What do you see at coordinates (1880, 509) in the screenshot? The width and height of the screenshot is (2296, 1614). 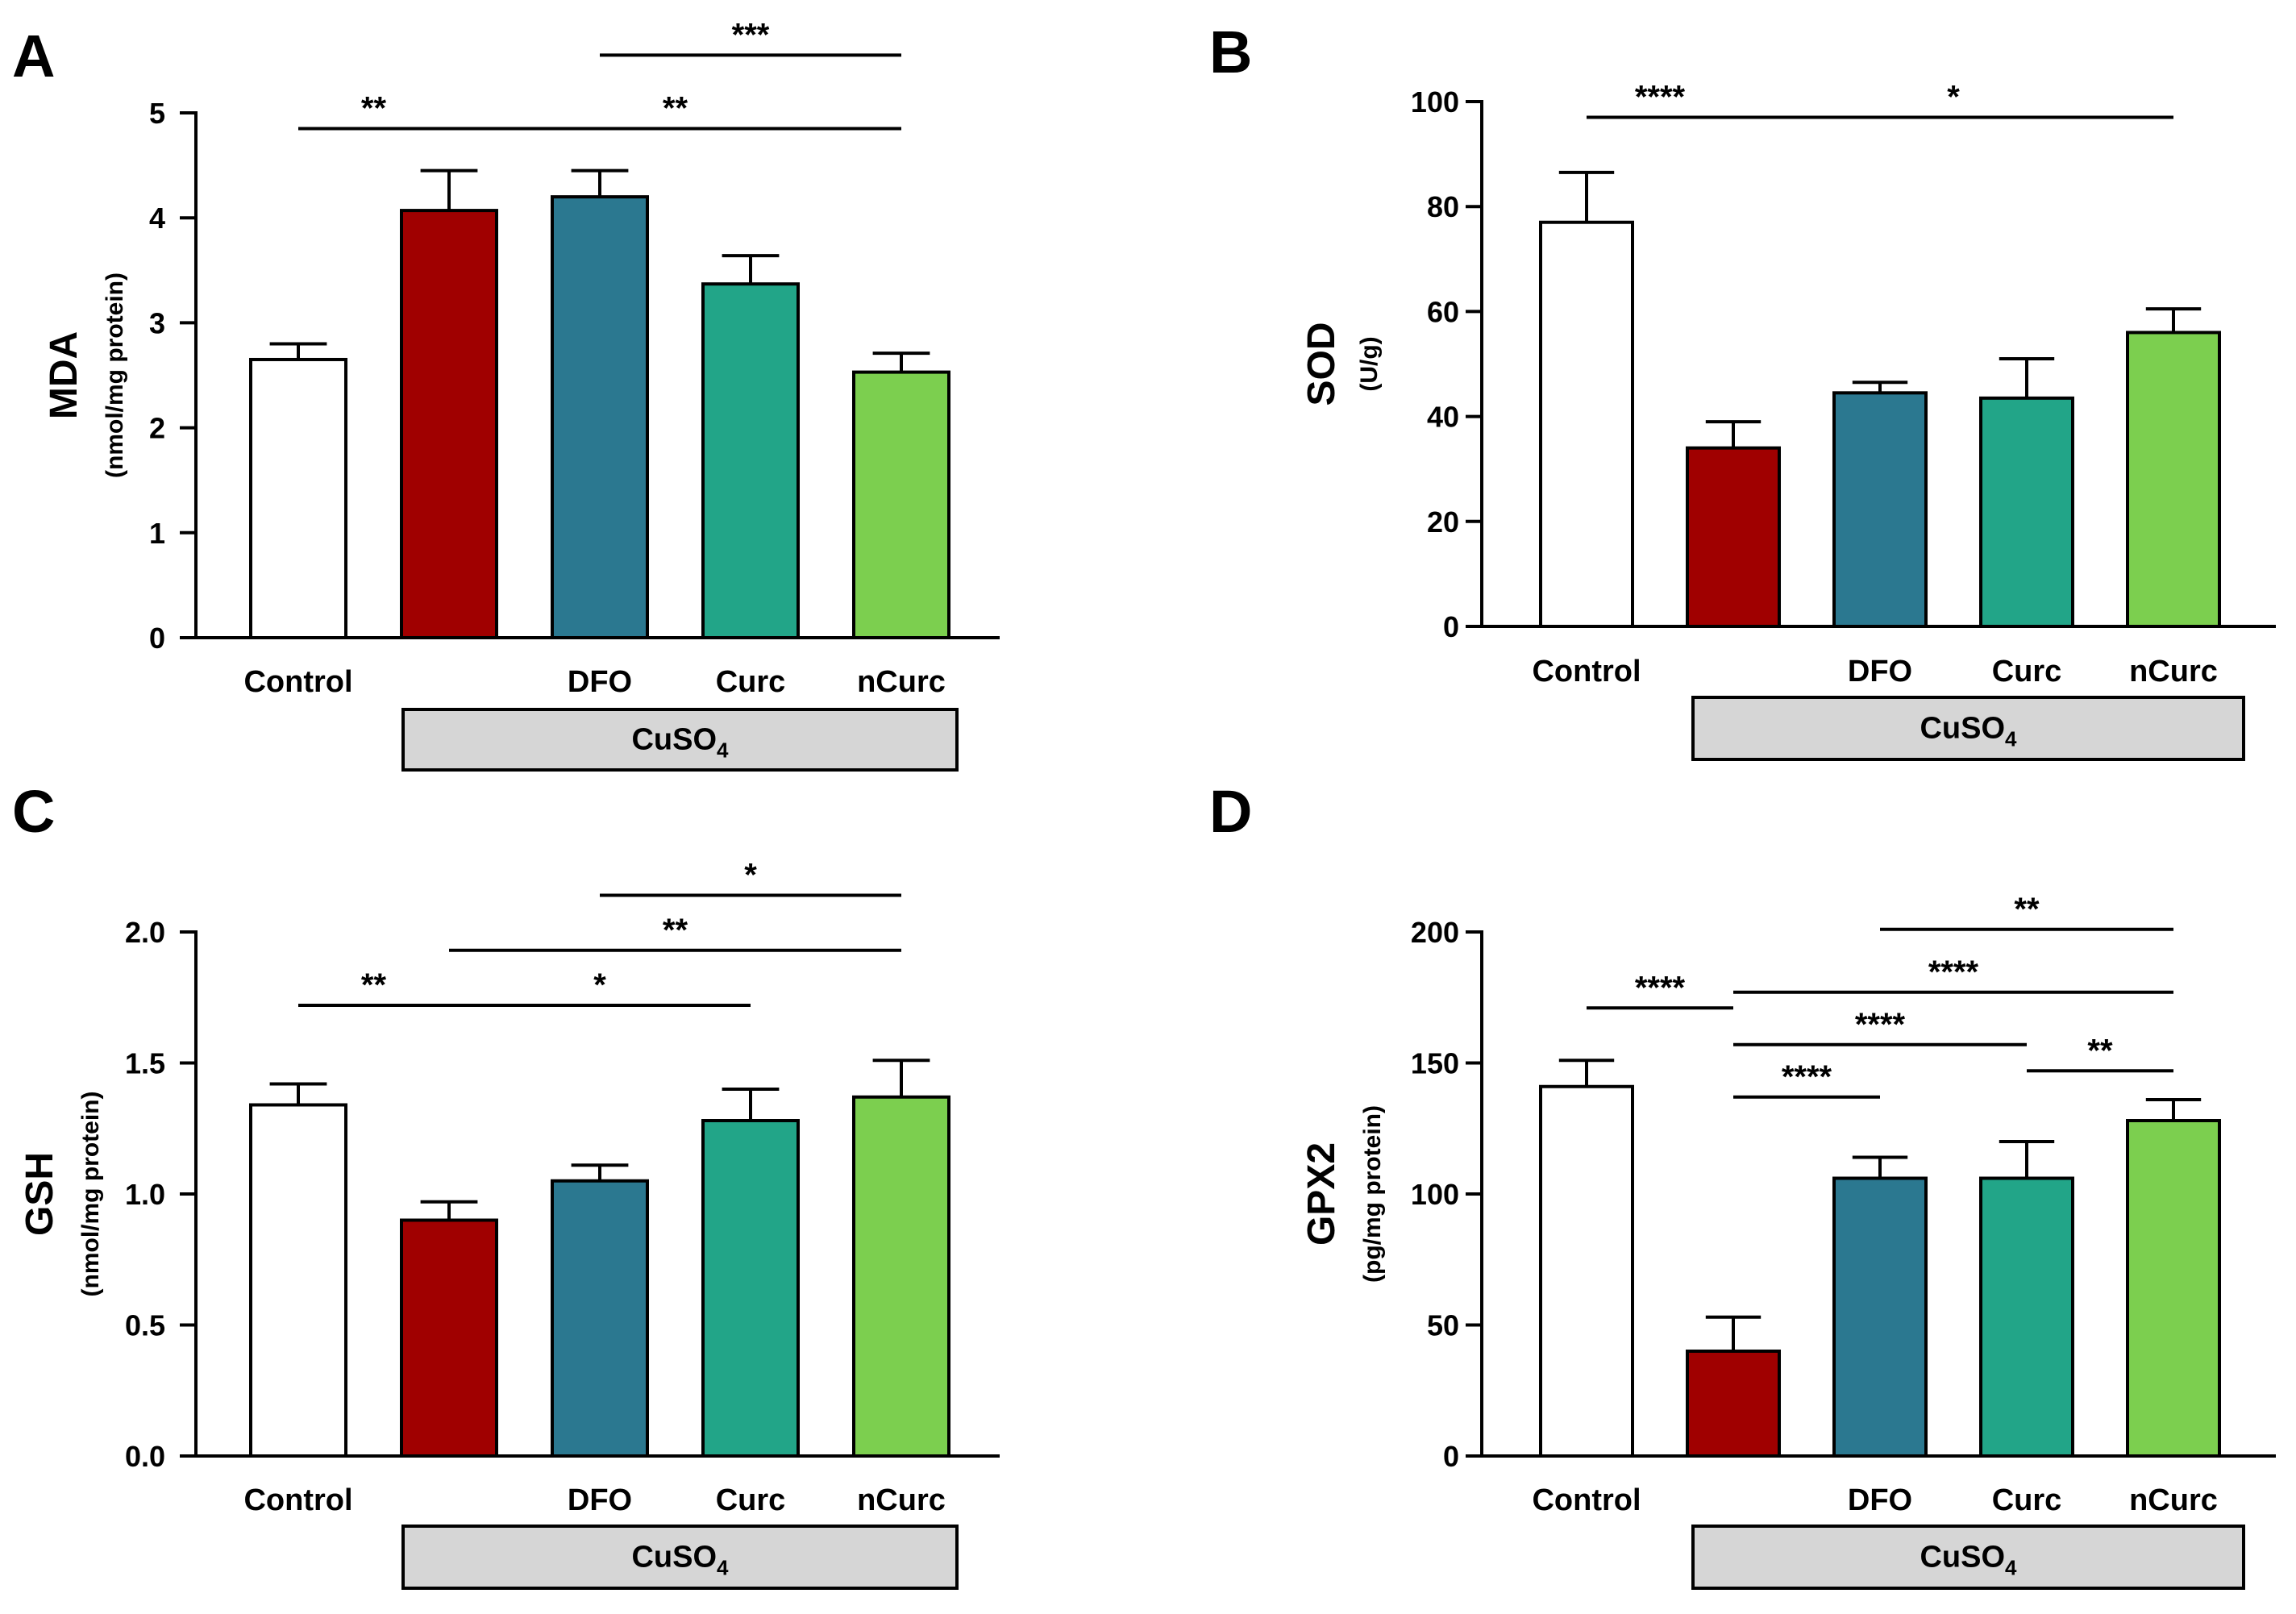 I see `panel-b-bar-dfo` at bounding box center [1880, 509].